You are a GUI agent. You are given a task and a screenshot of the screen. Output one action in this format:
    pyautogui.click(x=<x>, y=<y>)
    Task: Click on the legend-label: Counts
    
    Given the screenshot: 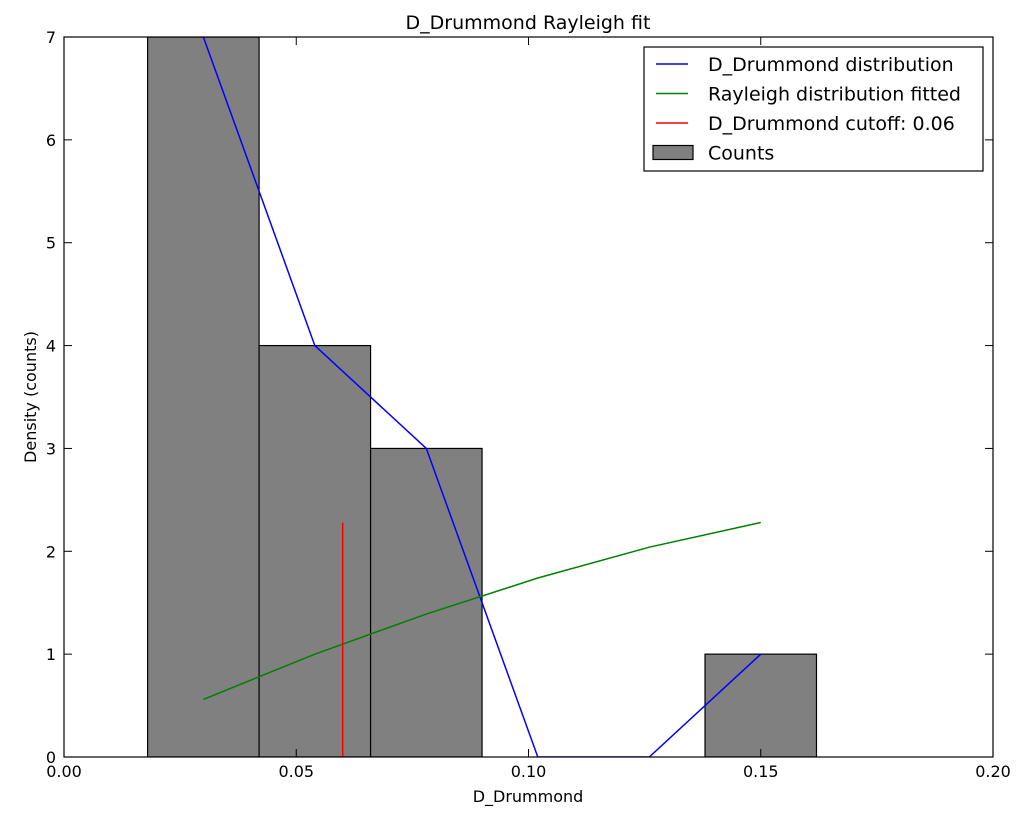 What is the action you would take?
    pyautogui.click(x=741, y=154)
    